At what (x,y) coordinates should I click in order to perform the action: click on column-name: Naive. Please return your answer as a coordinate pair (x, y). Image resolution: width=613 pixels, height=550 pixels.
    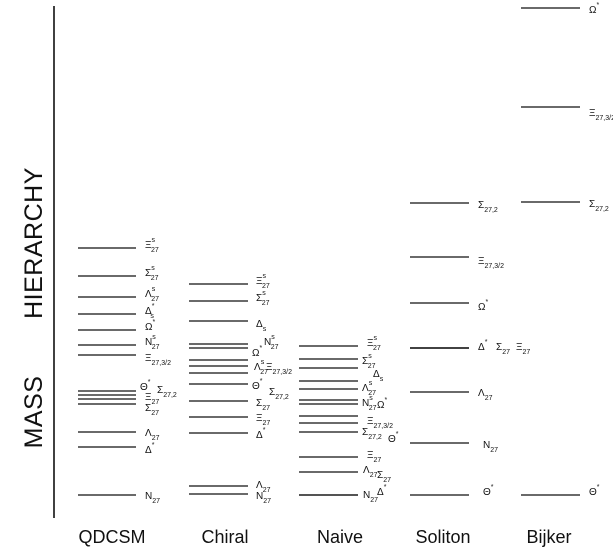
    Looking at the image, I should click on (340, 537).